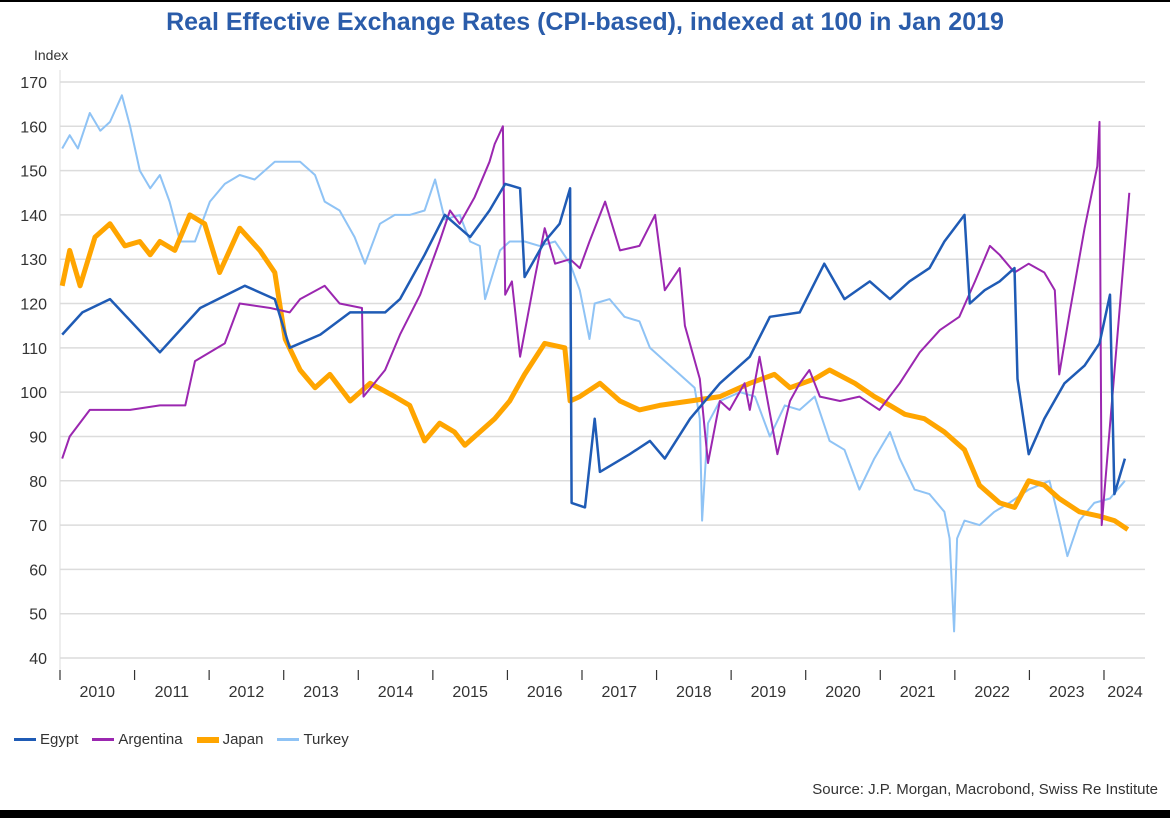 The height and width of the screenshot is (818, 1170). What do you see at coordinates (33, 305) in the screenshot?
I see `y-tick-label: 120` at bounding box center [33, 305].